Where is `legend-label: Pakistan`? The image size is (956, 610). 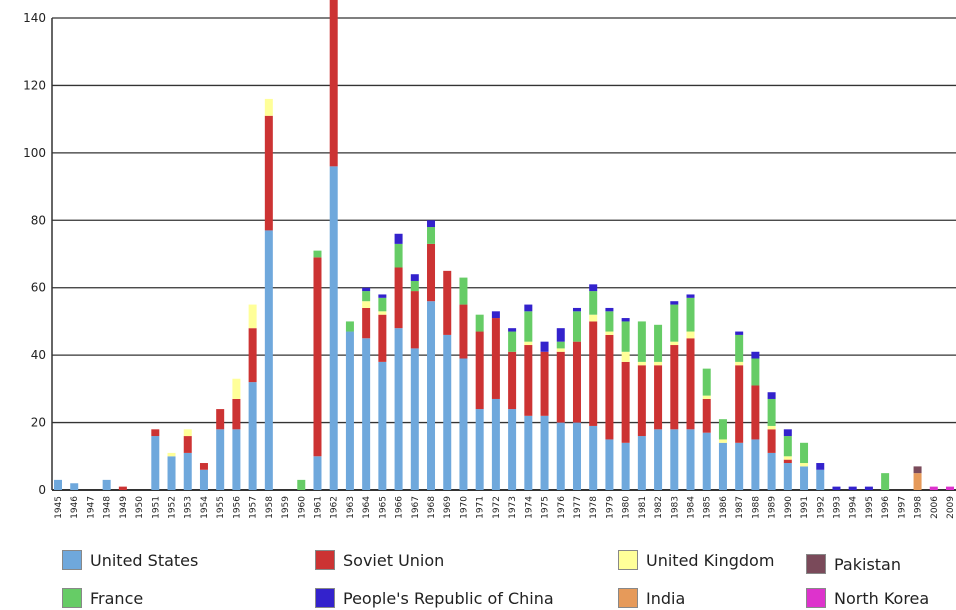 legend-label: Pakistan is located at coordinates (867, 564).